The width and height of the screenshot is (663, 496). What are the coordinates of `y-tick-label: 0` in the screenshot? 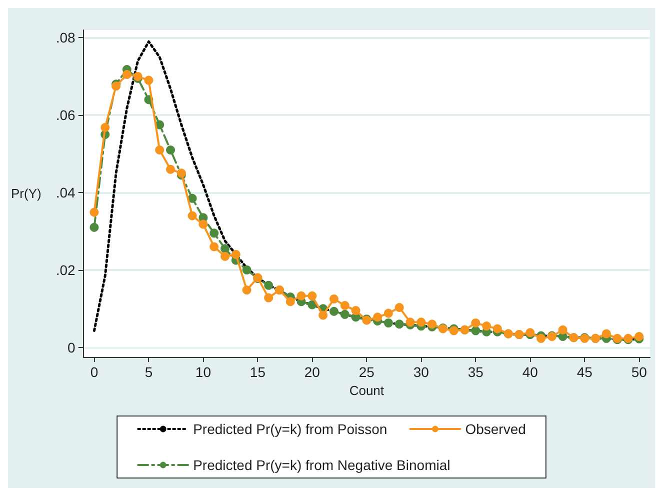 It's located at (72, 347).